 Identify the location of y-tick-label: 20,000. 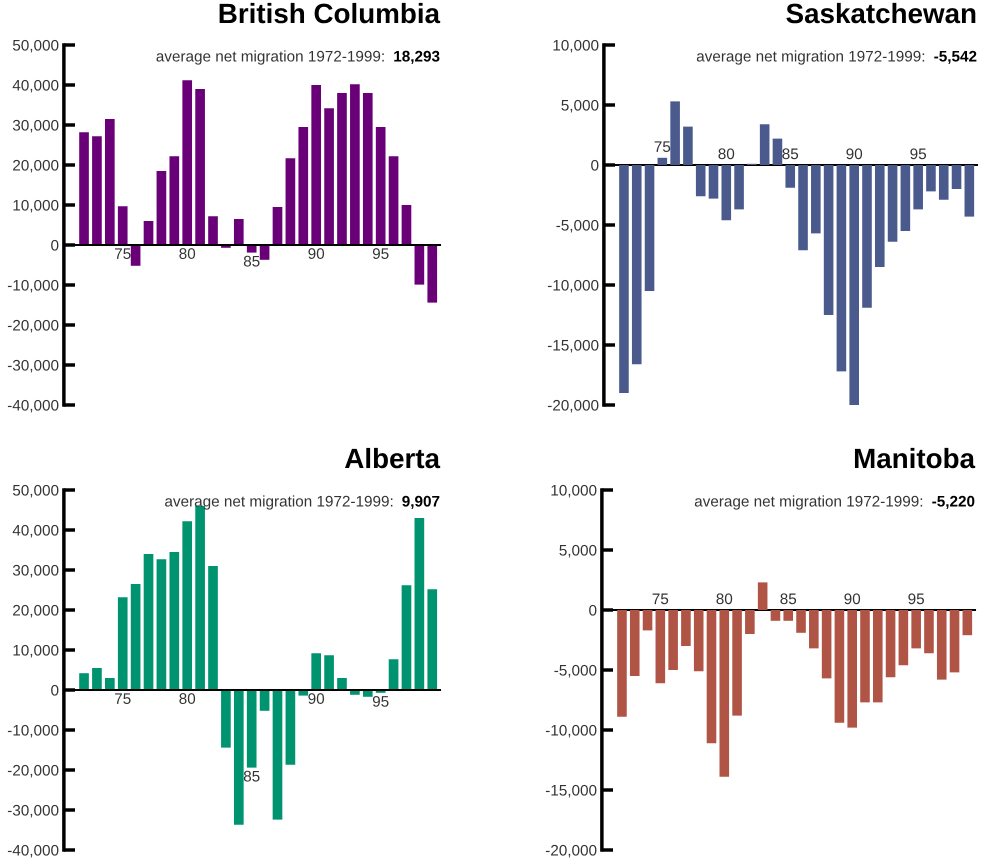
(35, 611).